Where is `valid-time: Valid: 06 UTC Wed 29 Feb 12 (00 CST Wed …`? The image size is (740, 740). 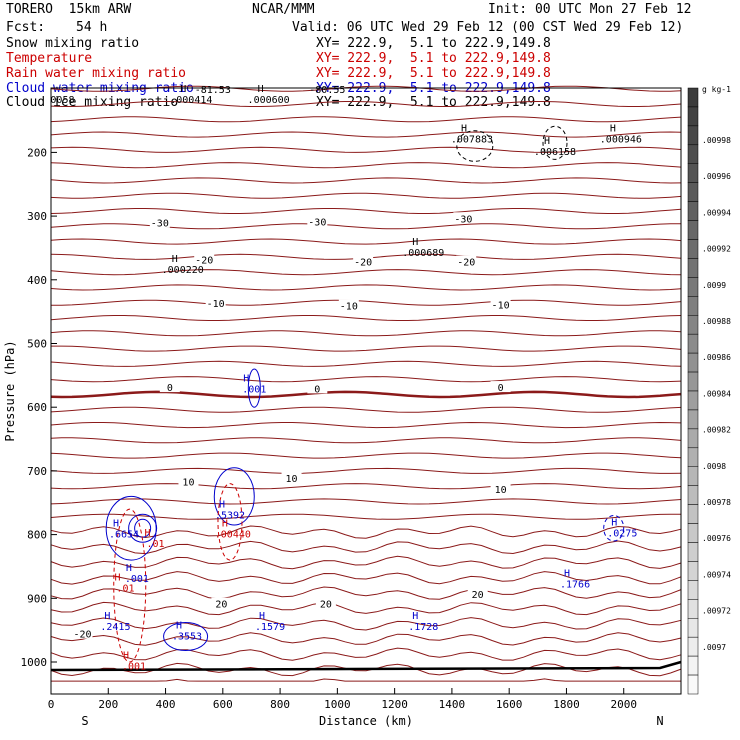 valid-time: Valid: 06 UTC Wed 29 Feb 12 (00 CST Wed … is located at coordinates (488, 27).